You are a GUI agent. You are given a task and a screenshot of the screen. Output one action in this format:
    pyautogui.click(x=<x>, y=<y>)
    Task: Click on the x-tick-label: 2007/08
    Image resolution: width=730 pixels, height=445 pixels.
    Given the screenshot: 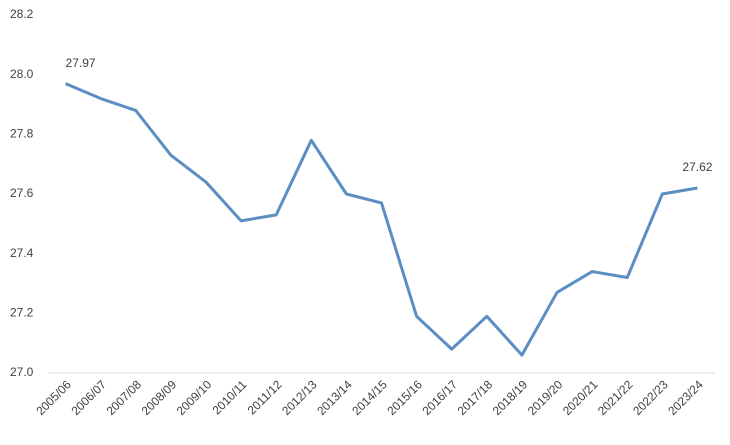 What is the action you would take?
    pyautogui.click(x=124, y=397)
    